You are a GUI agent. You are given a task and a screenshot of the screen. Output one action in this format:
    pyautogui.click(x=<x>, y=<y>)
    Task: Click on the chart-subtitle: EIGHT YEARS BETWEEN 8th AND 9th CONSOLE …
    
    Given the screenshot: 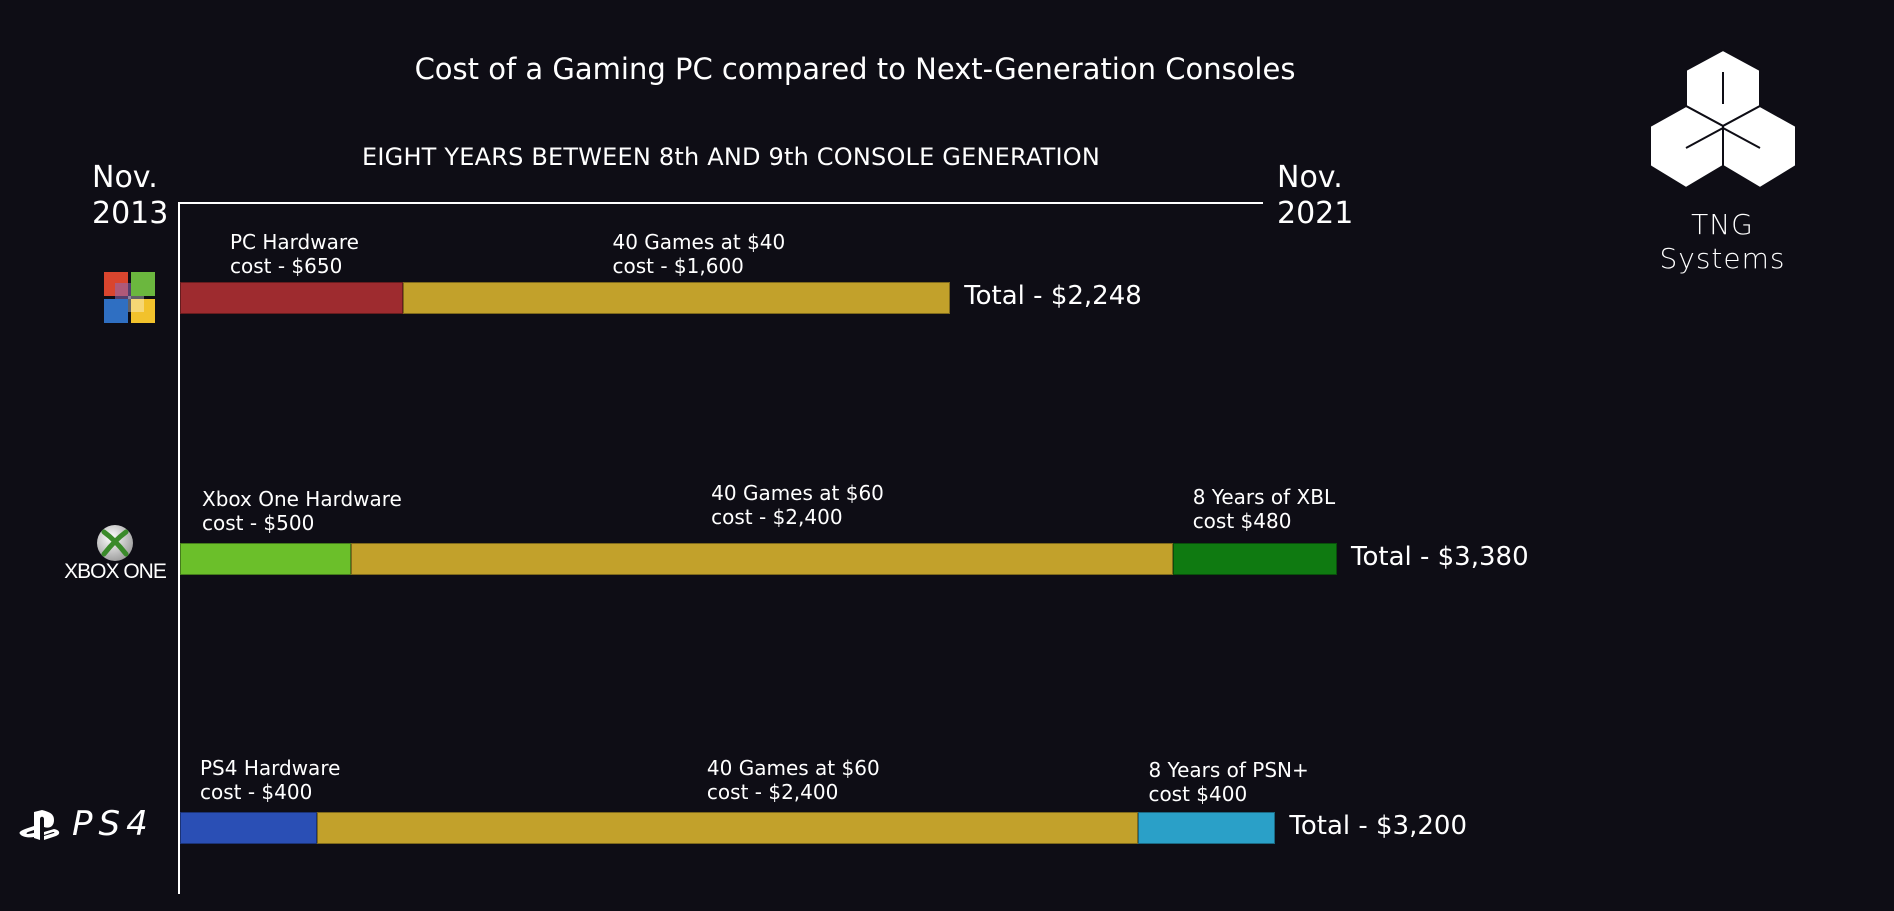 What is the action you would take?
    pyautogui.click(x=731, y=157)
    